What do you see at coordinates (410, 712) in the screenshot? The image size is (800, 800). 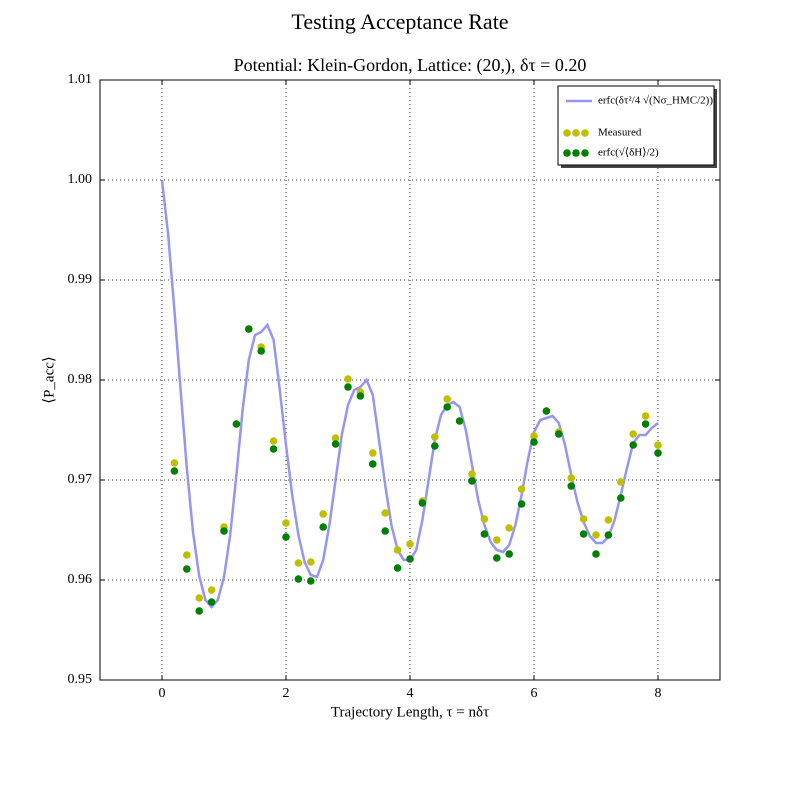 I see `x-axis-label: Trajectory Length, τ = nδτ` at bounding box center [410, 712].